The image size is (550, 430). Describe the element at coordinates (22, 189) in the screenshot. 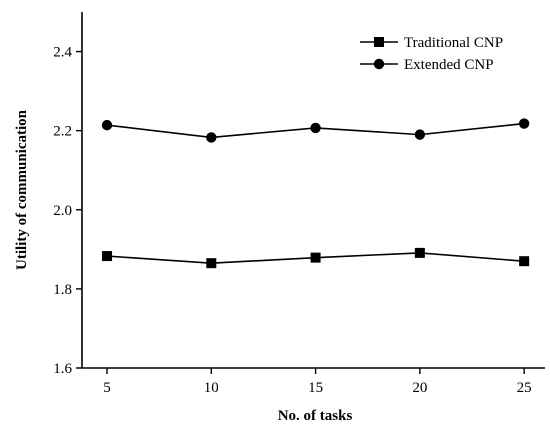

I see `y-axis-title: Utility of communication` at that location.